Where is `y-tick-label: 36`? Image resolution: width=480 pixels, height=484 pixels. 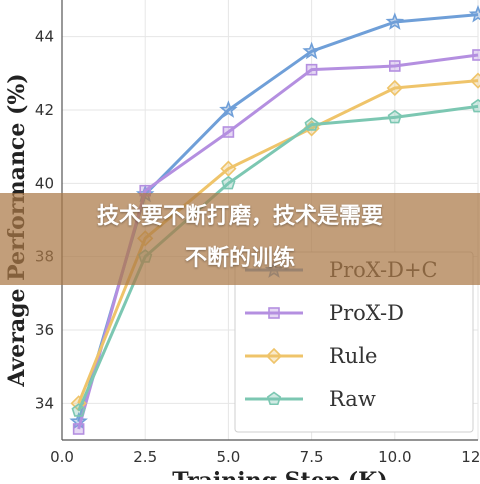
y-tick-label: 36 is located at coordinates (44, 330).